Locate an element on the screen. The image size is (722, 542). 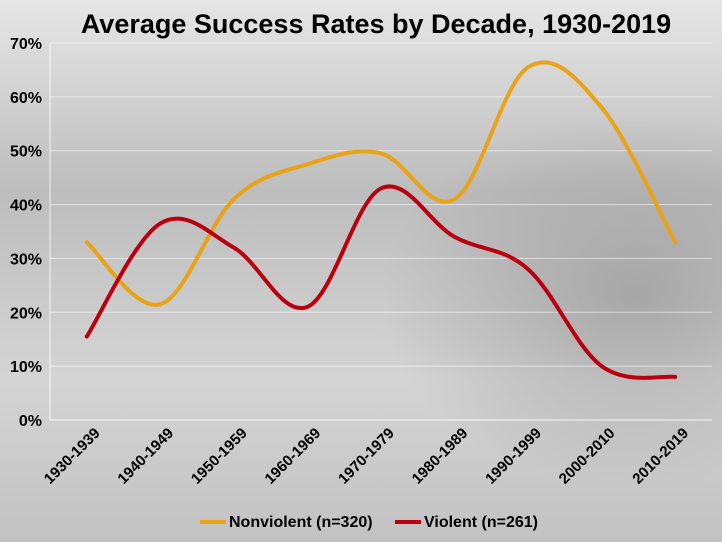
legend: Nonviolent (n=320) Violent (n=261) is located at coordinates (369, 522).